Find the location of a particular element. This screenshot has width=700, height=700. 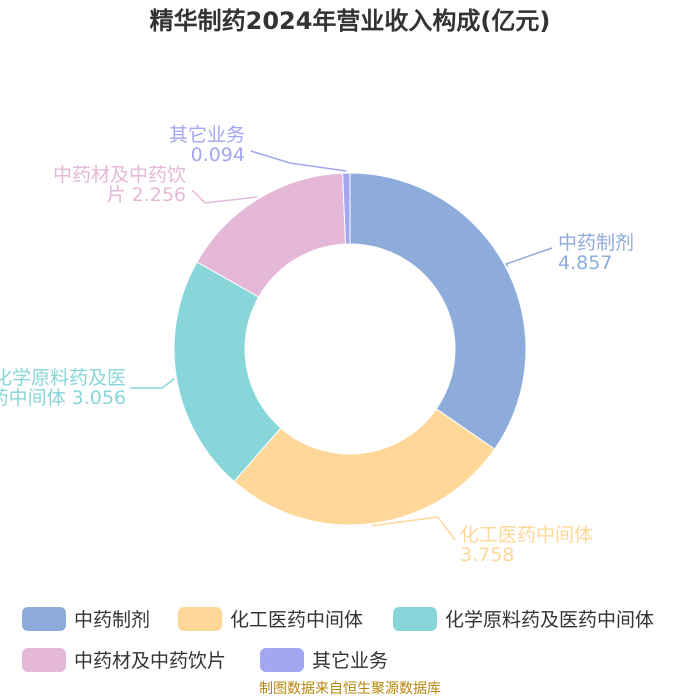

chart-title: 精华制药2024年营业收入构成(亿元) is located at coordinates (350, 21).